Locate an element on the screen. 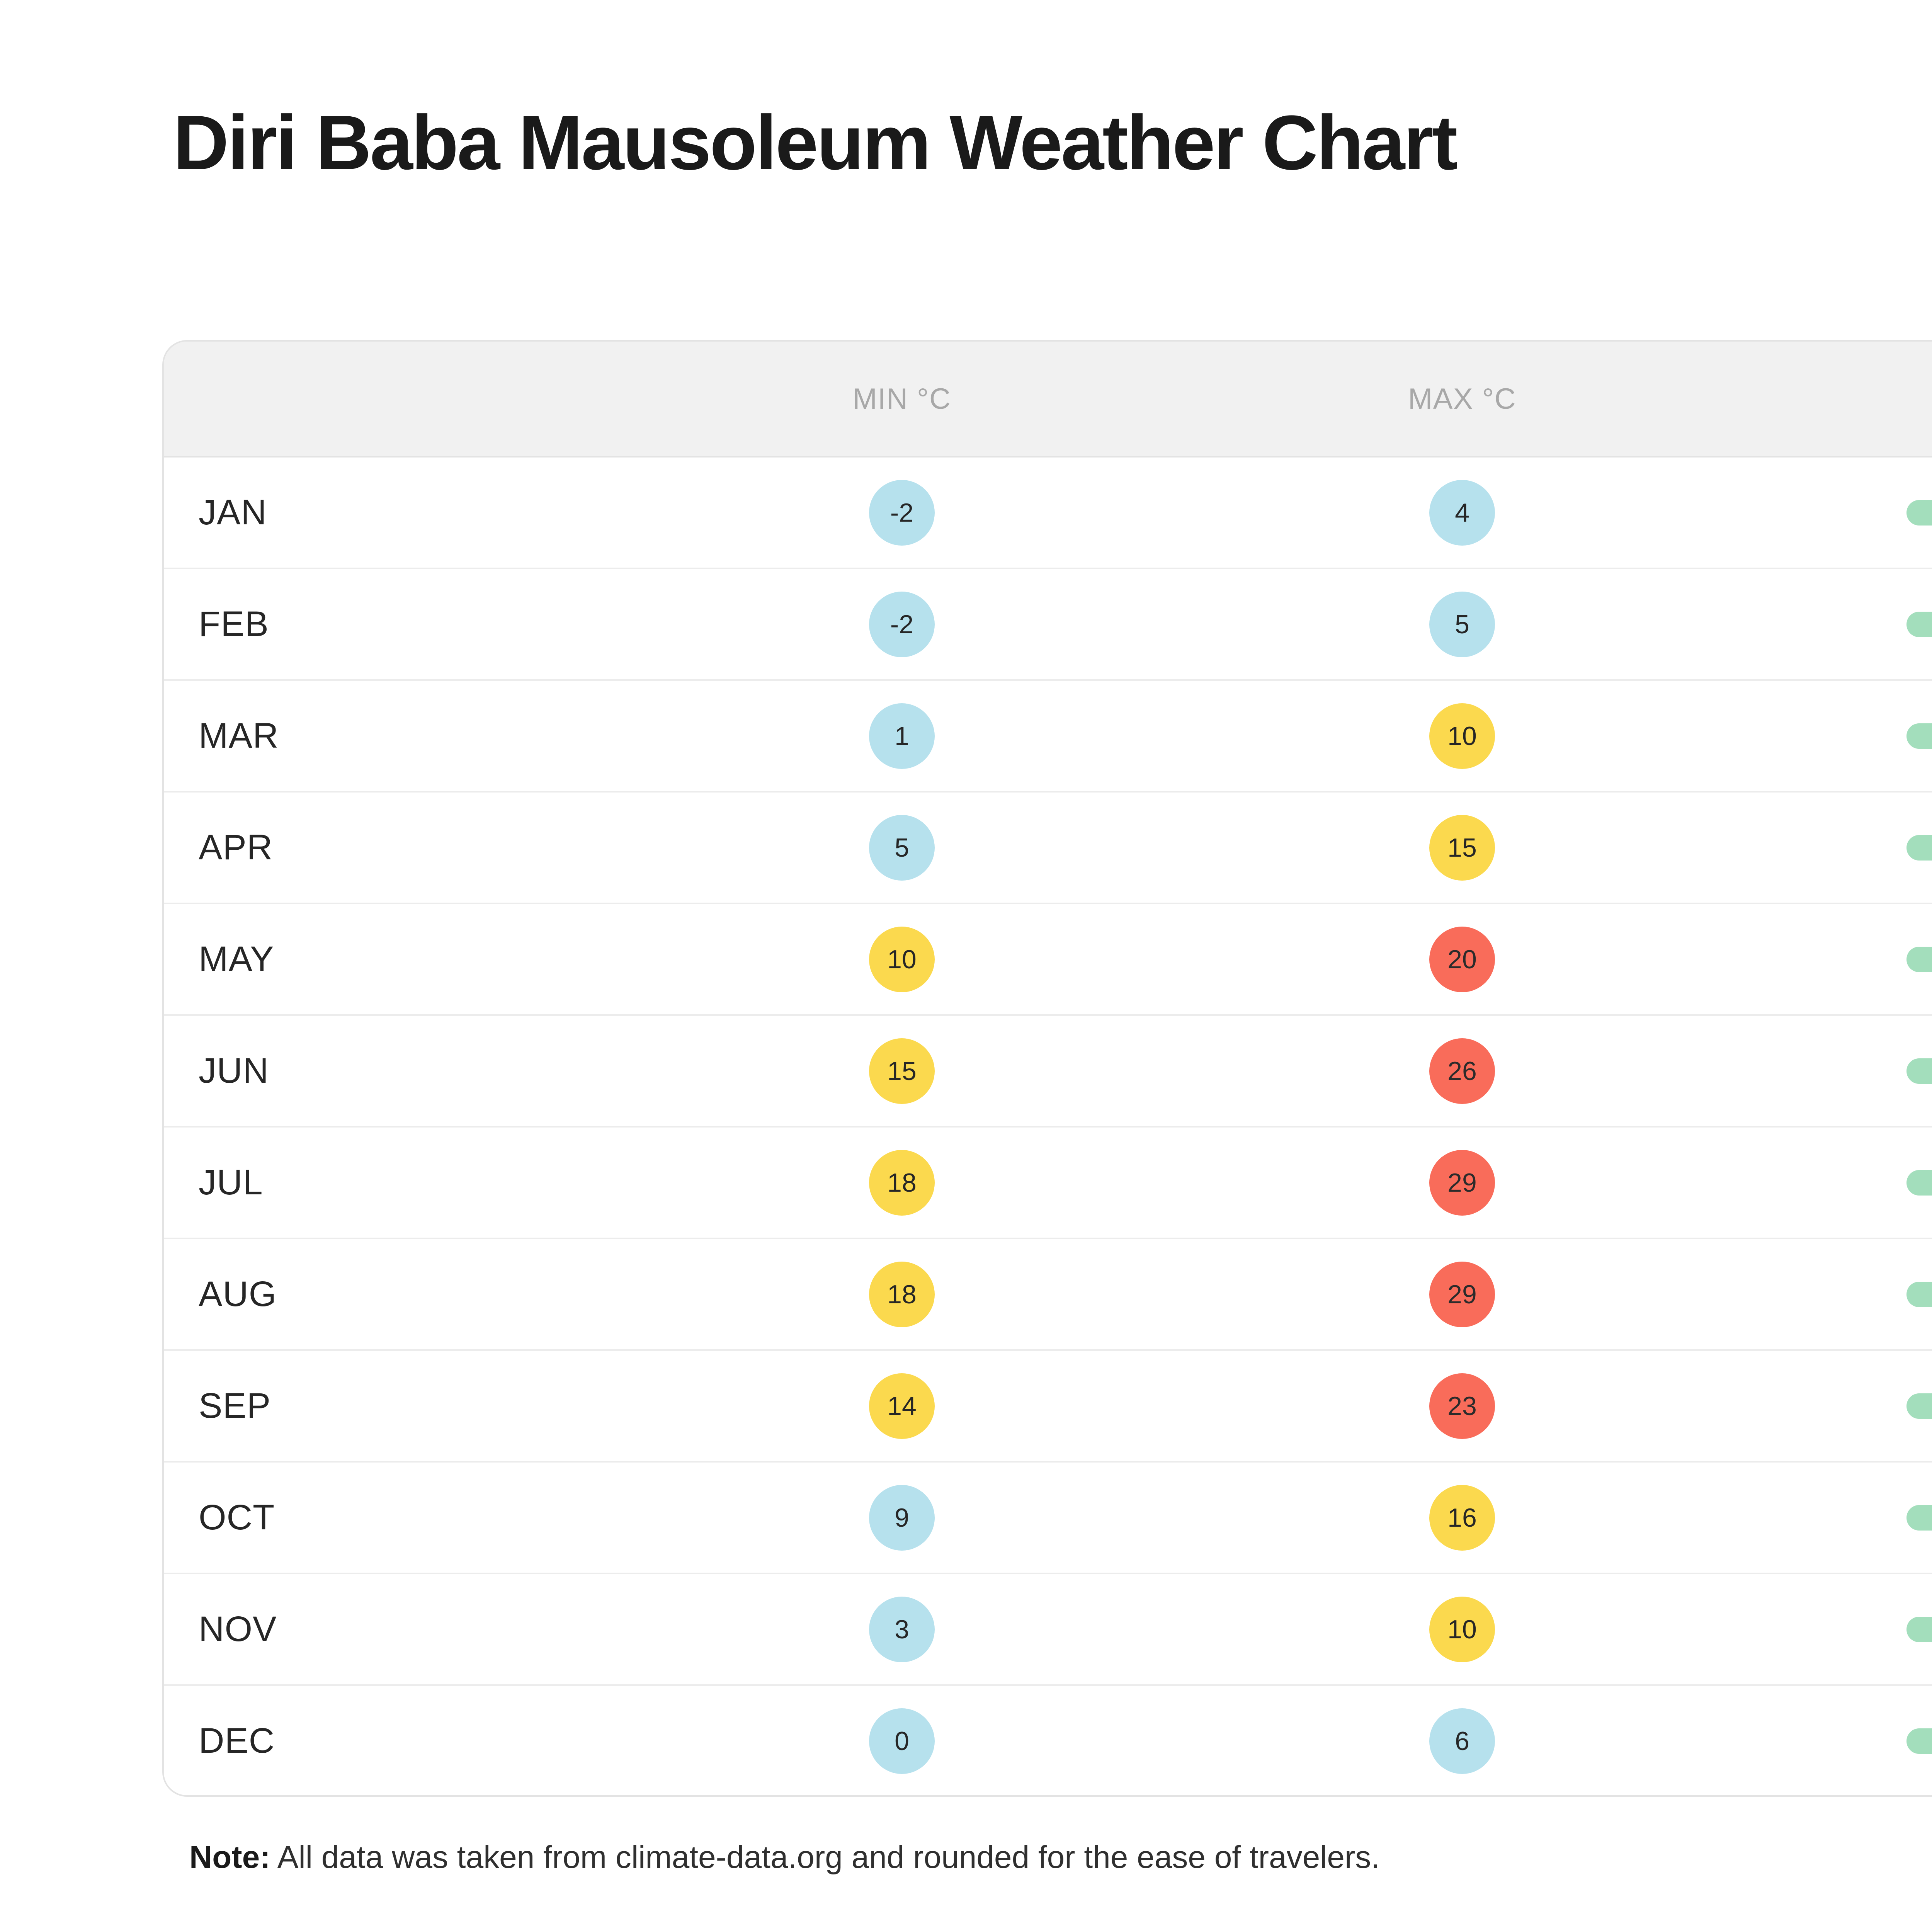  min-temp-badge: 1 is located at coordinates (902, 736).